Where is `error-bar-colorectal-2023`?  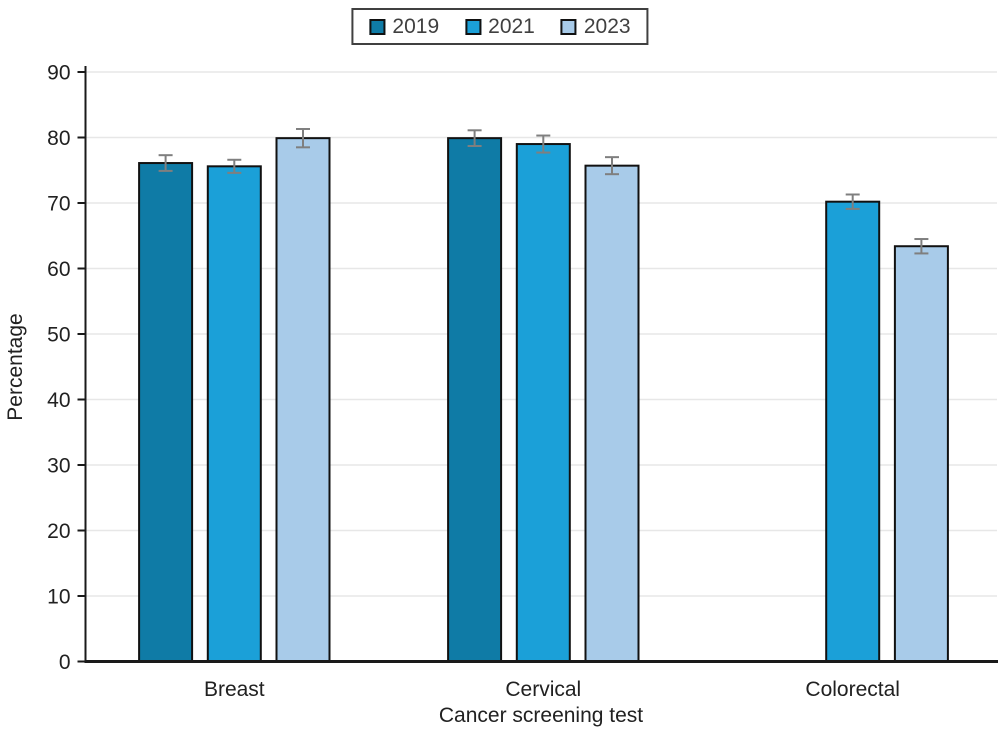 error-bar-colorectal-2023 is located at coordinates (921, 246).